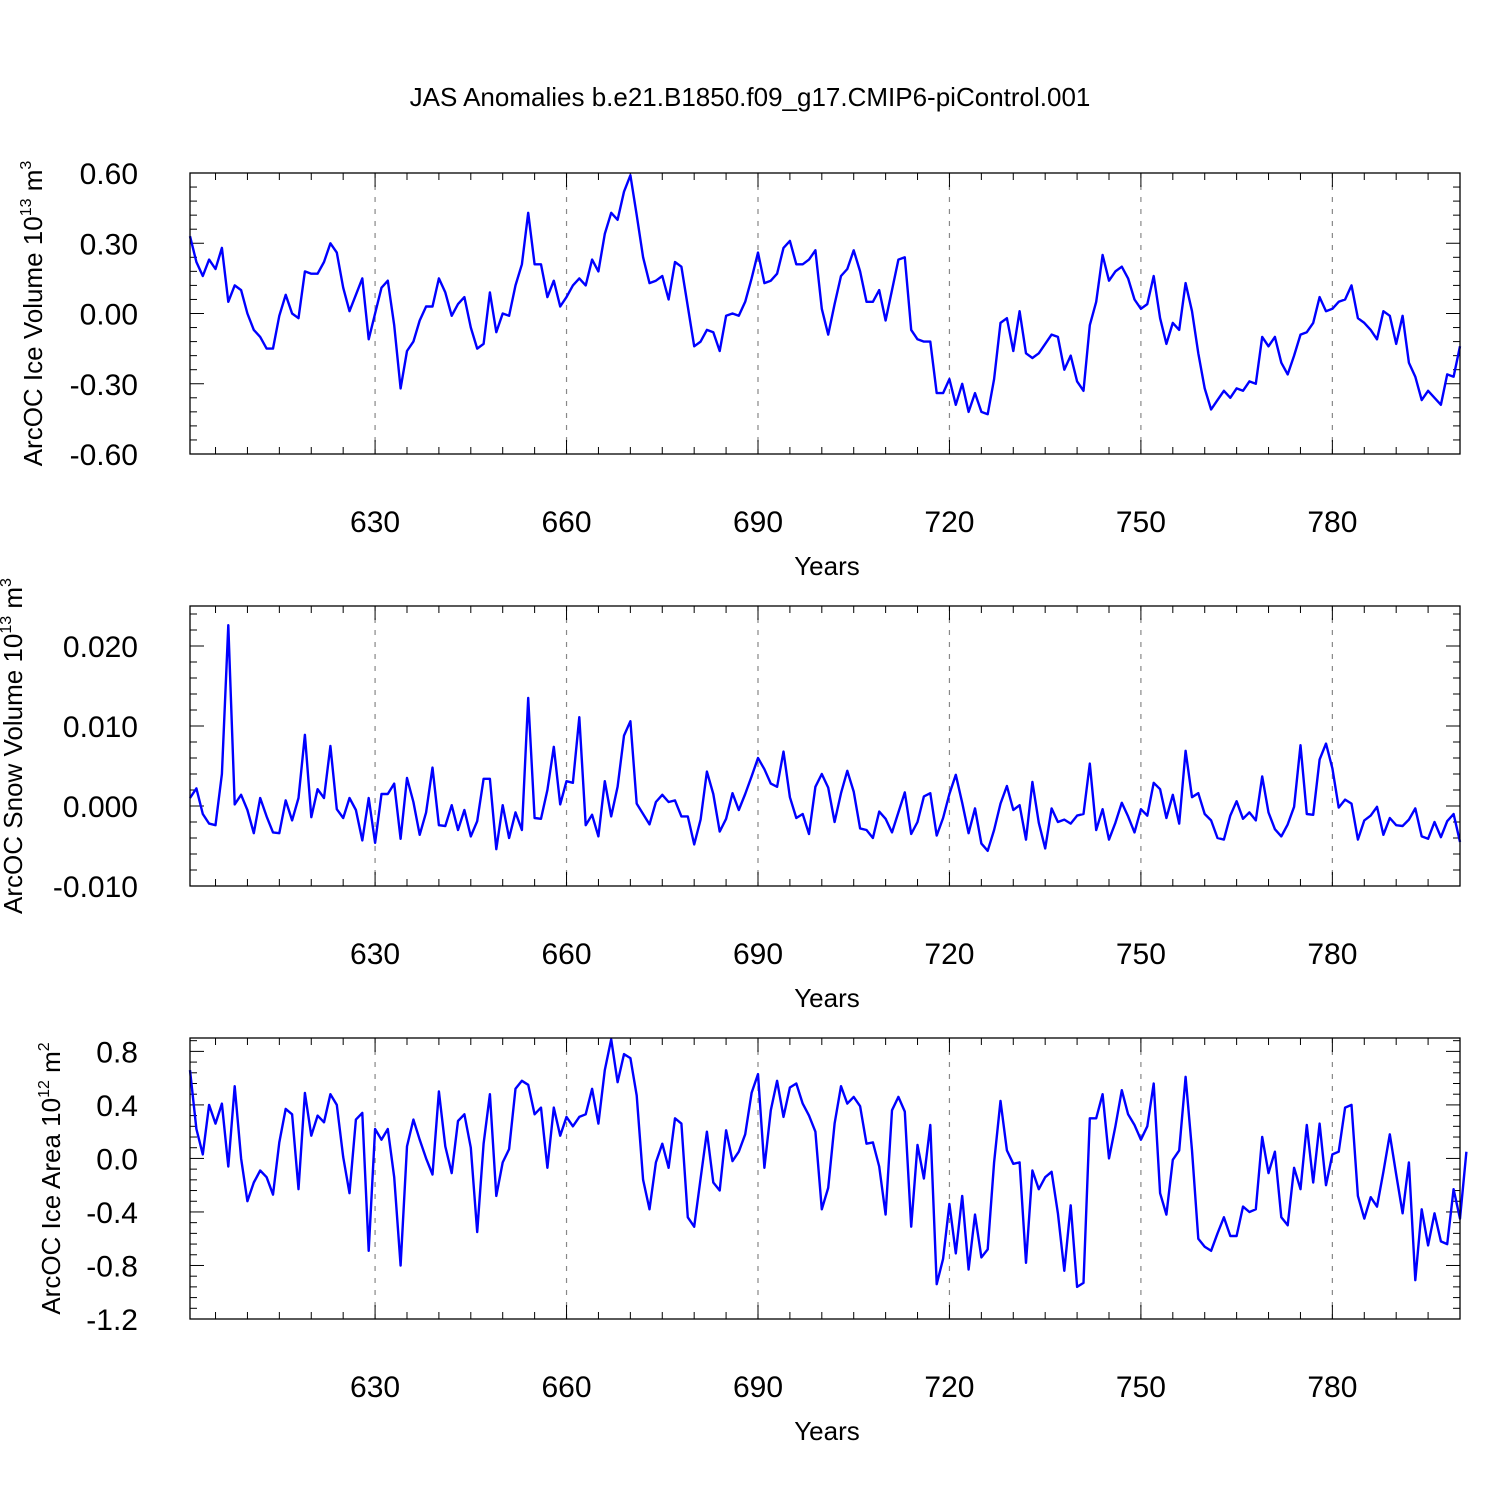 This screenshot has width=1500, height=1500. I want to click on y-axis-label-exponent: 12, so click(44, 1089).